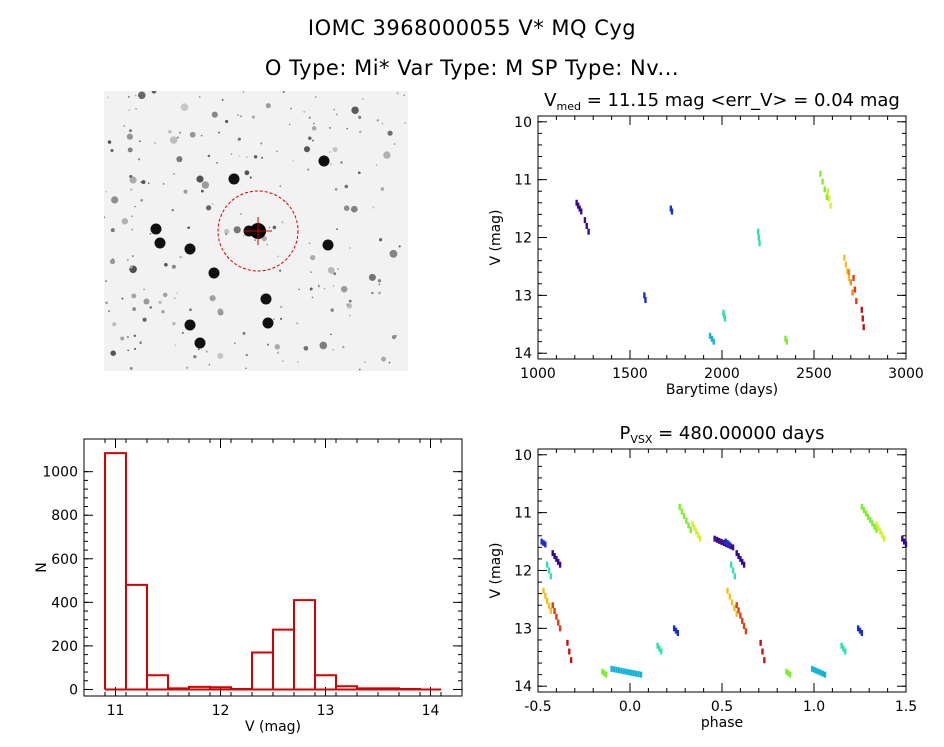  I want to click on histogram-y-tick-label: 400, so click(64, 603).